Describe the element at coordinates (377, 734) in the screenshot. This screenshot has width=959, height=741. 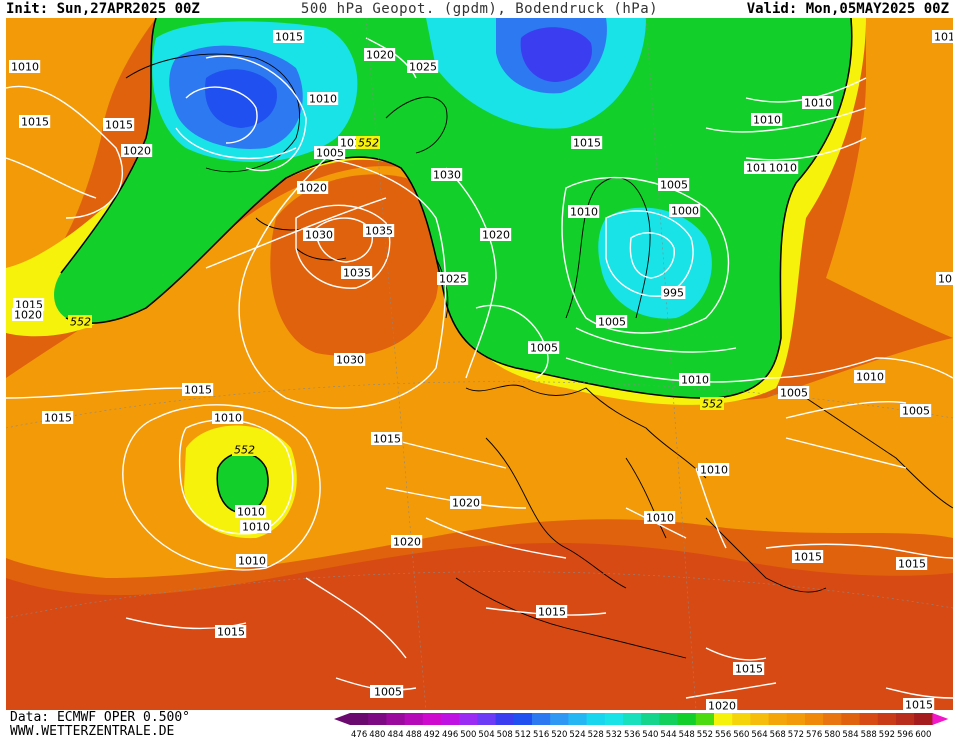
I see `scale-tick-label: 480` at that location.